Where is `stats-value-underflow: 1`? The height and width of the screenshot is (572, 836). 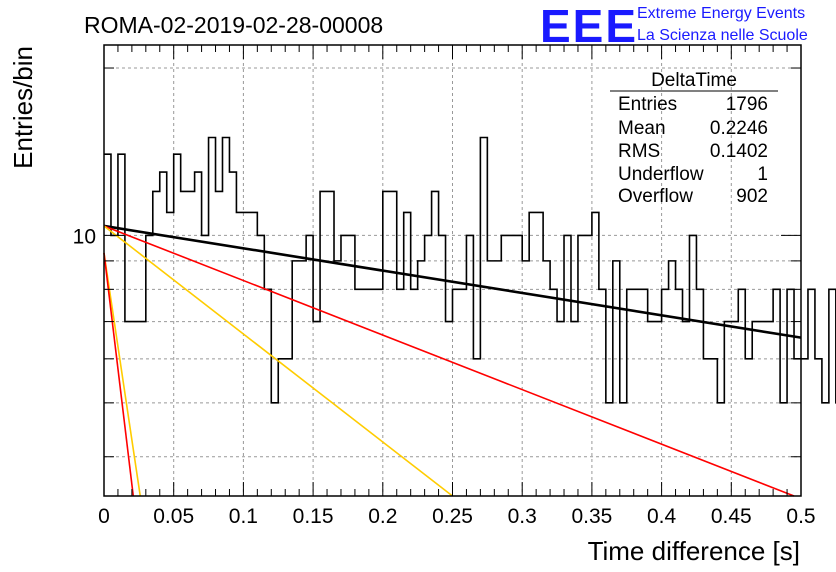 stats-value-underflow: 1 is located at coordinates (762, 174).